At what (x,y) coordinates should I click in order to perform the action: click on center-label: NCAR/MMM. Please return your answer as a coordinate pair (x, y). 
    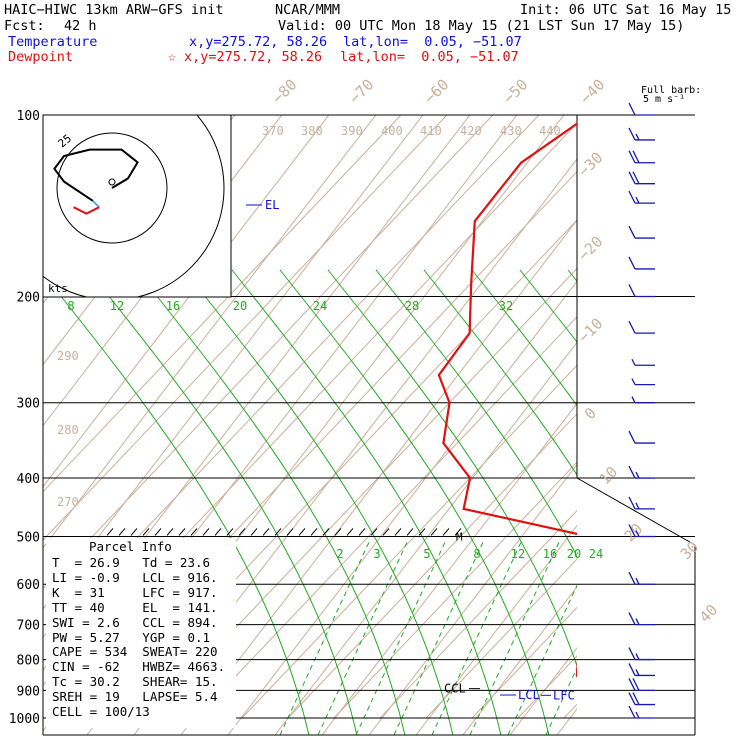
    Looking at the image, I should click on (308, 10).